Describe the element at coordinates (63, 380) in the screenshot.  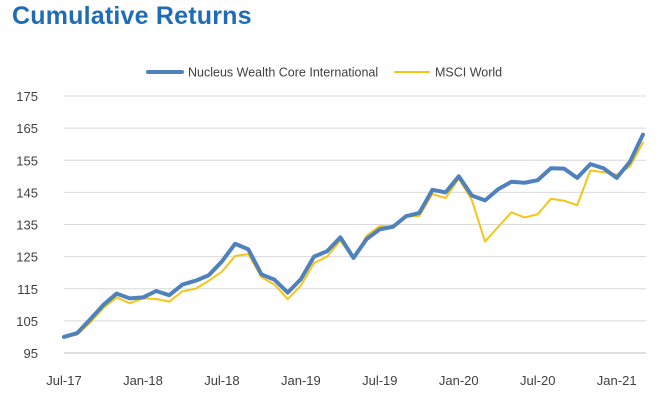
I see `x-tick-label: Jul-17` at that location.